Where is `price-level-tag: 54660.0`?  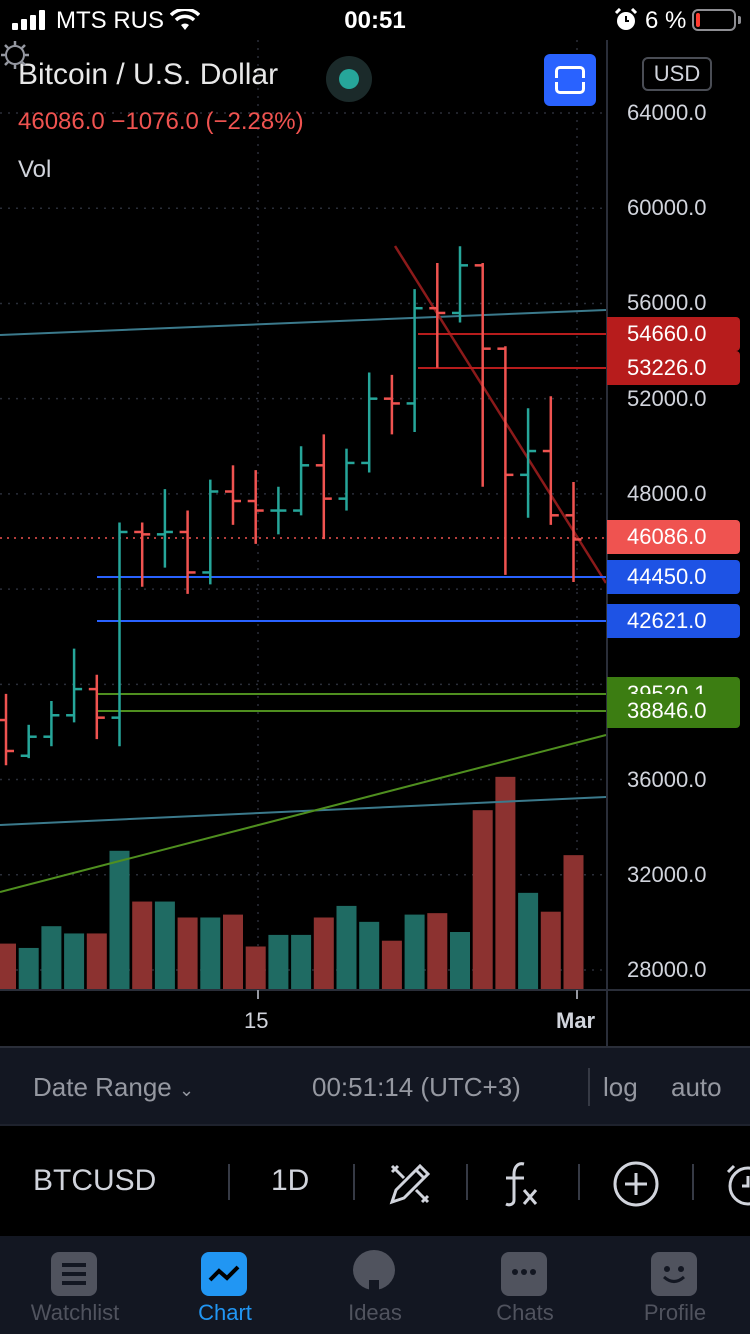 price-level-tag: 54660.0 is located at coordinates (673, 334).